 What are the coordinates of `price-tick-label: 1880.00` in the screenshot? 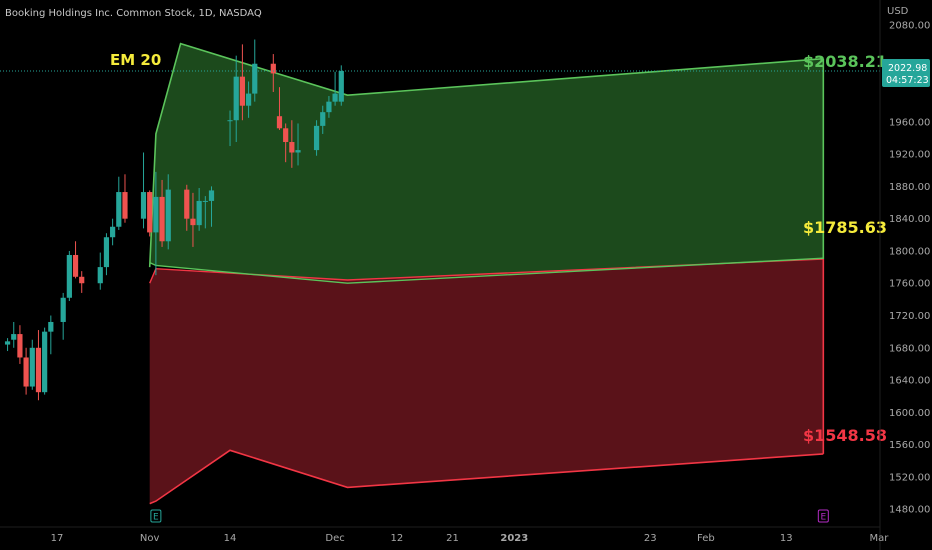 It's located at (909, 187).